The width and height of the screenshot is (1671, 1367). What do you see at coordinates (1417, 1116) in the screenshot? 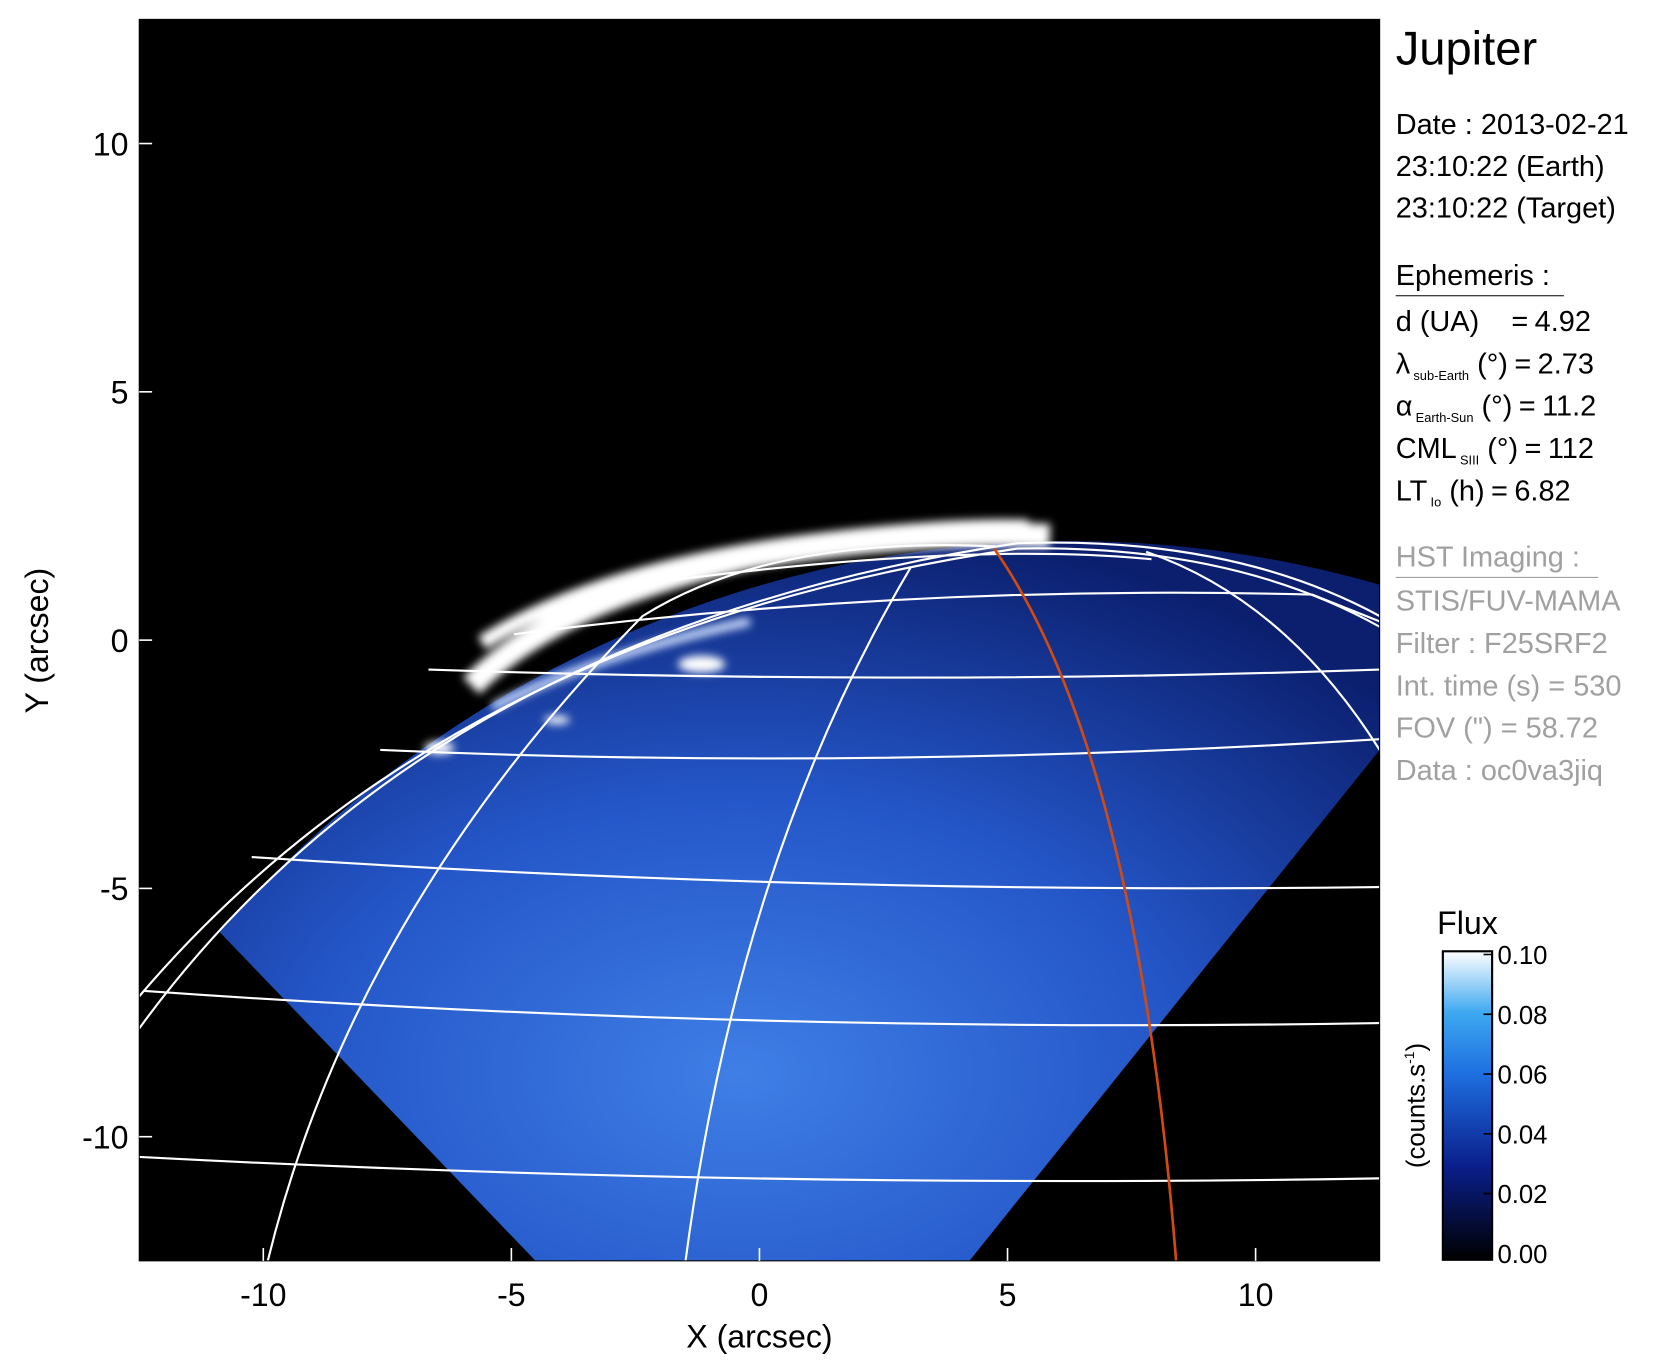
I see `colorbar-label-text: (counts.s` at bounding box center [1417, 1116].